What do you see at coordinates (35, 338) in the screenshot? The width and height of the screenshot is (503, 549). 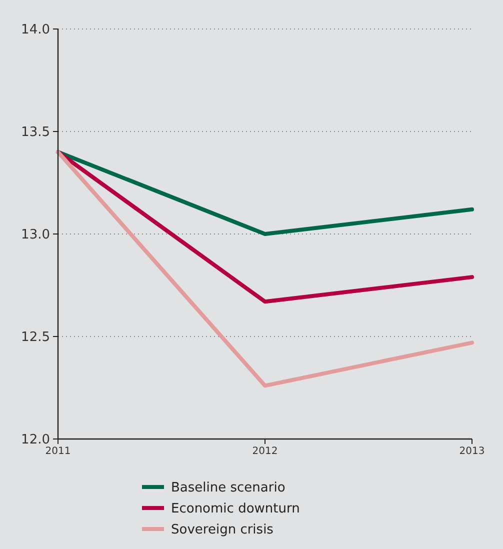 I see `y-tick-label: 12.5` at bounding box center [35, 338].